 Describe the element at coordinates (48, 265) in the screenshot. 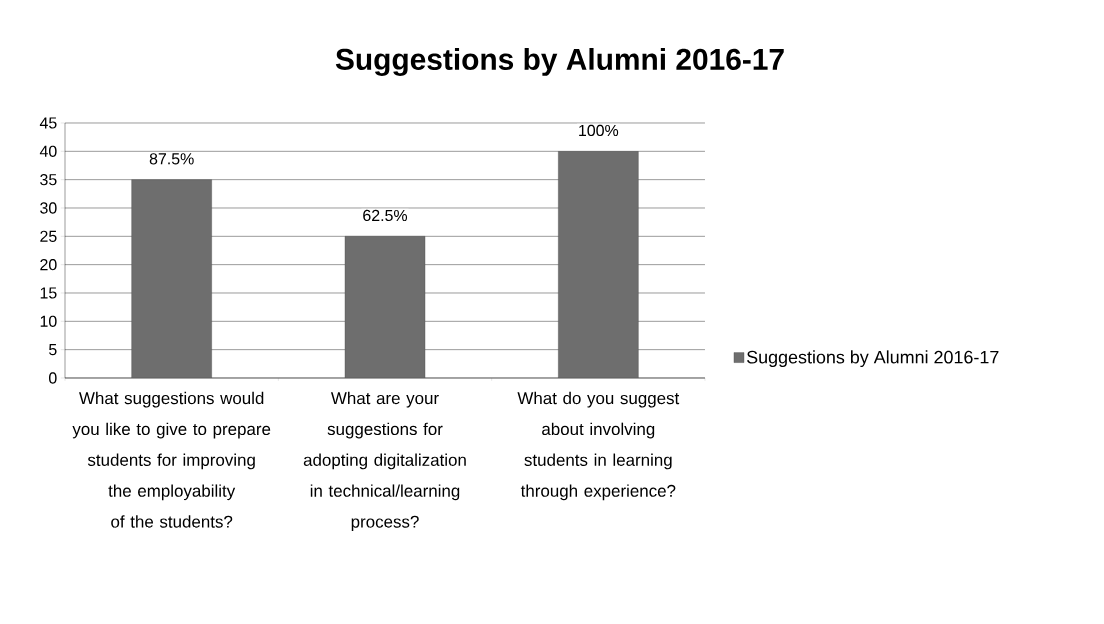

I see `y-tick-label: 20` at that location.